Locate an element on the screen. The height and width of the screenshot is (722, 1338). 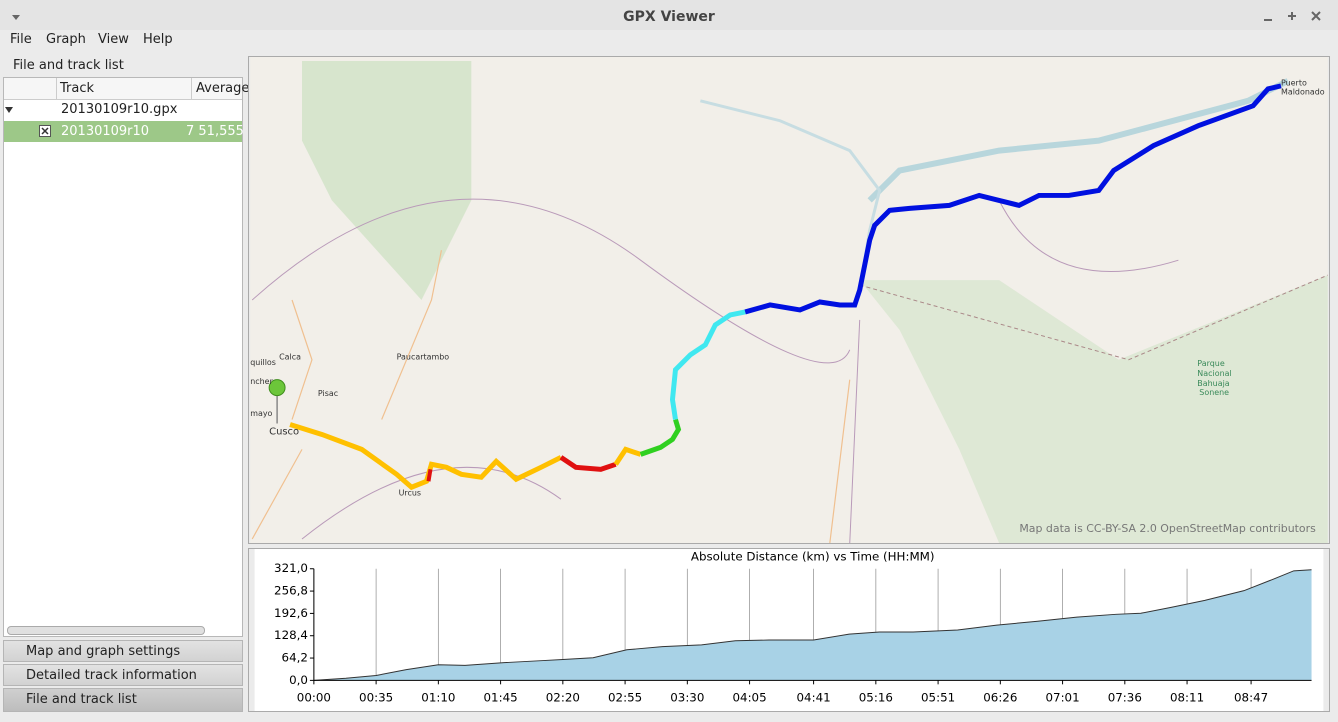
map-label: Sonene is located at coordinates (1214, 392).